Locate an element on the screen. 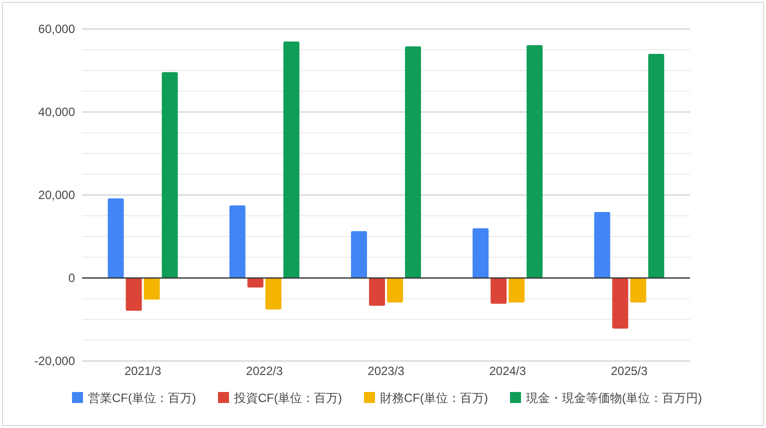  legend-label: 財務CF(単位：百万) is located at coordinates (434, 398).